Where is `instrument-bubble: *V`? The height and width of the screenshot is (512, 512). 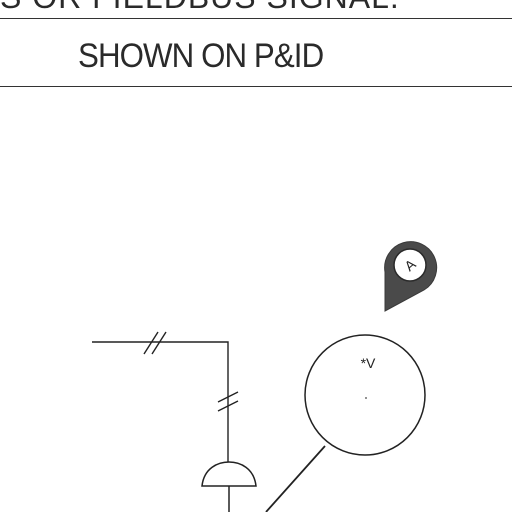 instrument-bubble: *V is located at coordinates (345, 423).